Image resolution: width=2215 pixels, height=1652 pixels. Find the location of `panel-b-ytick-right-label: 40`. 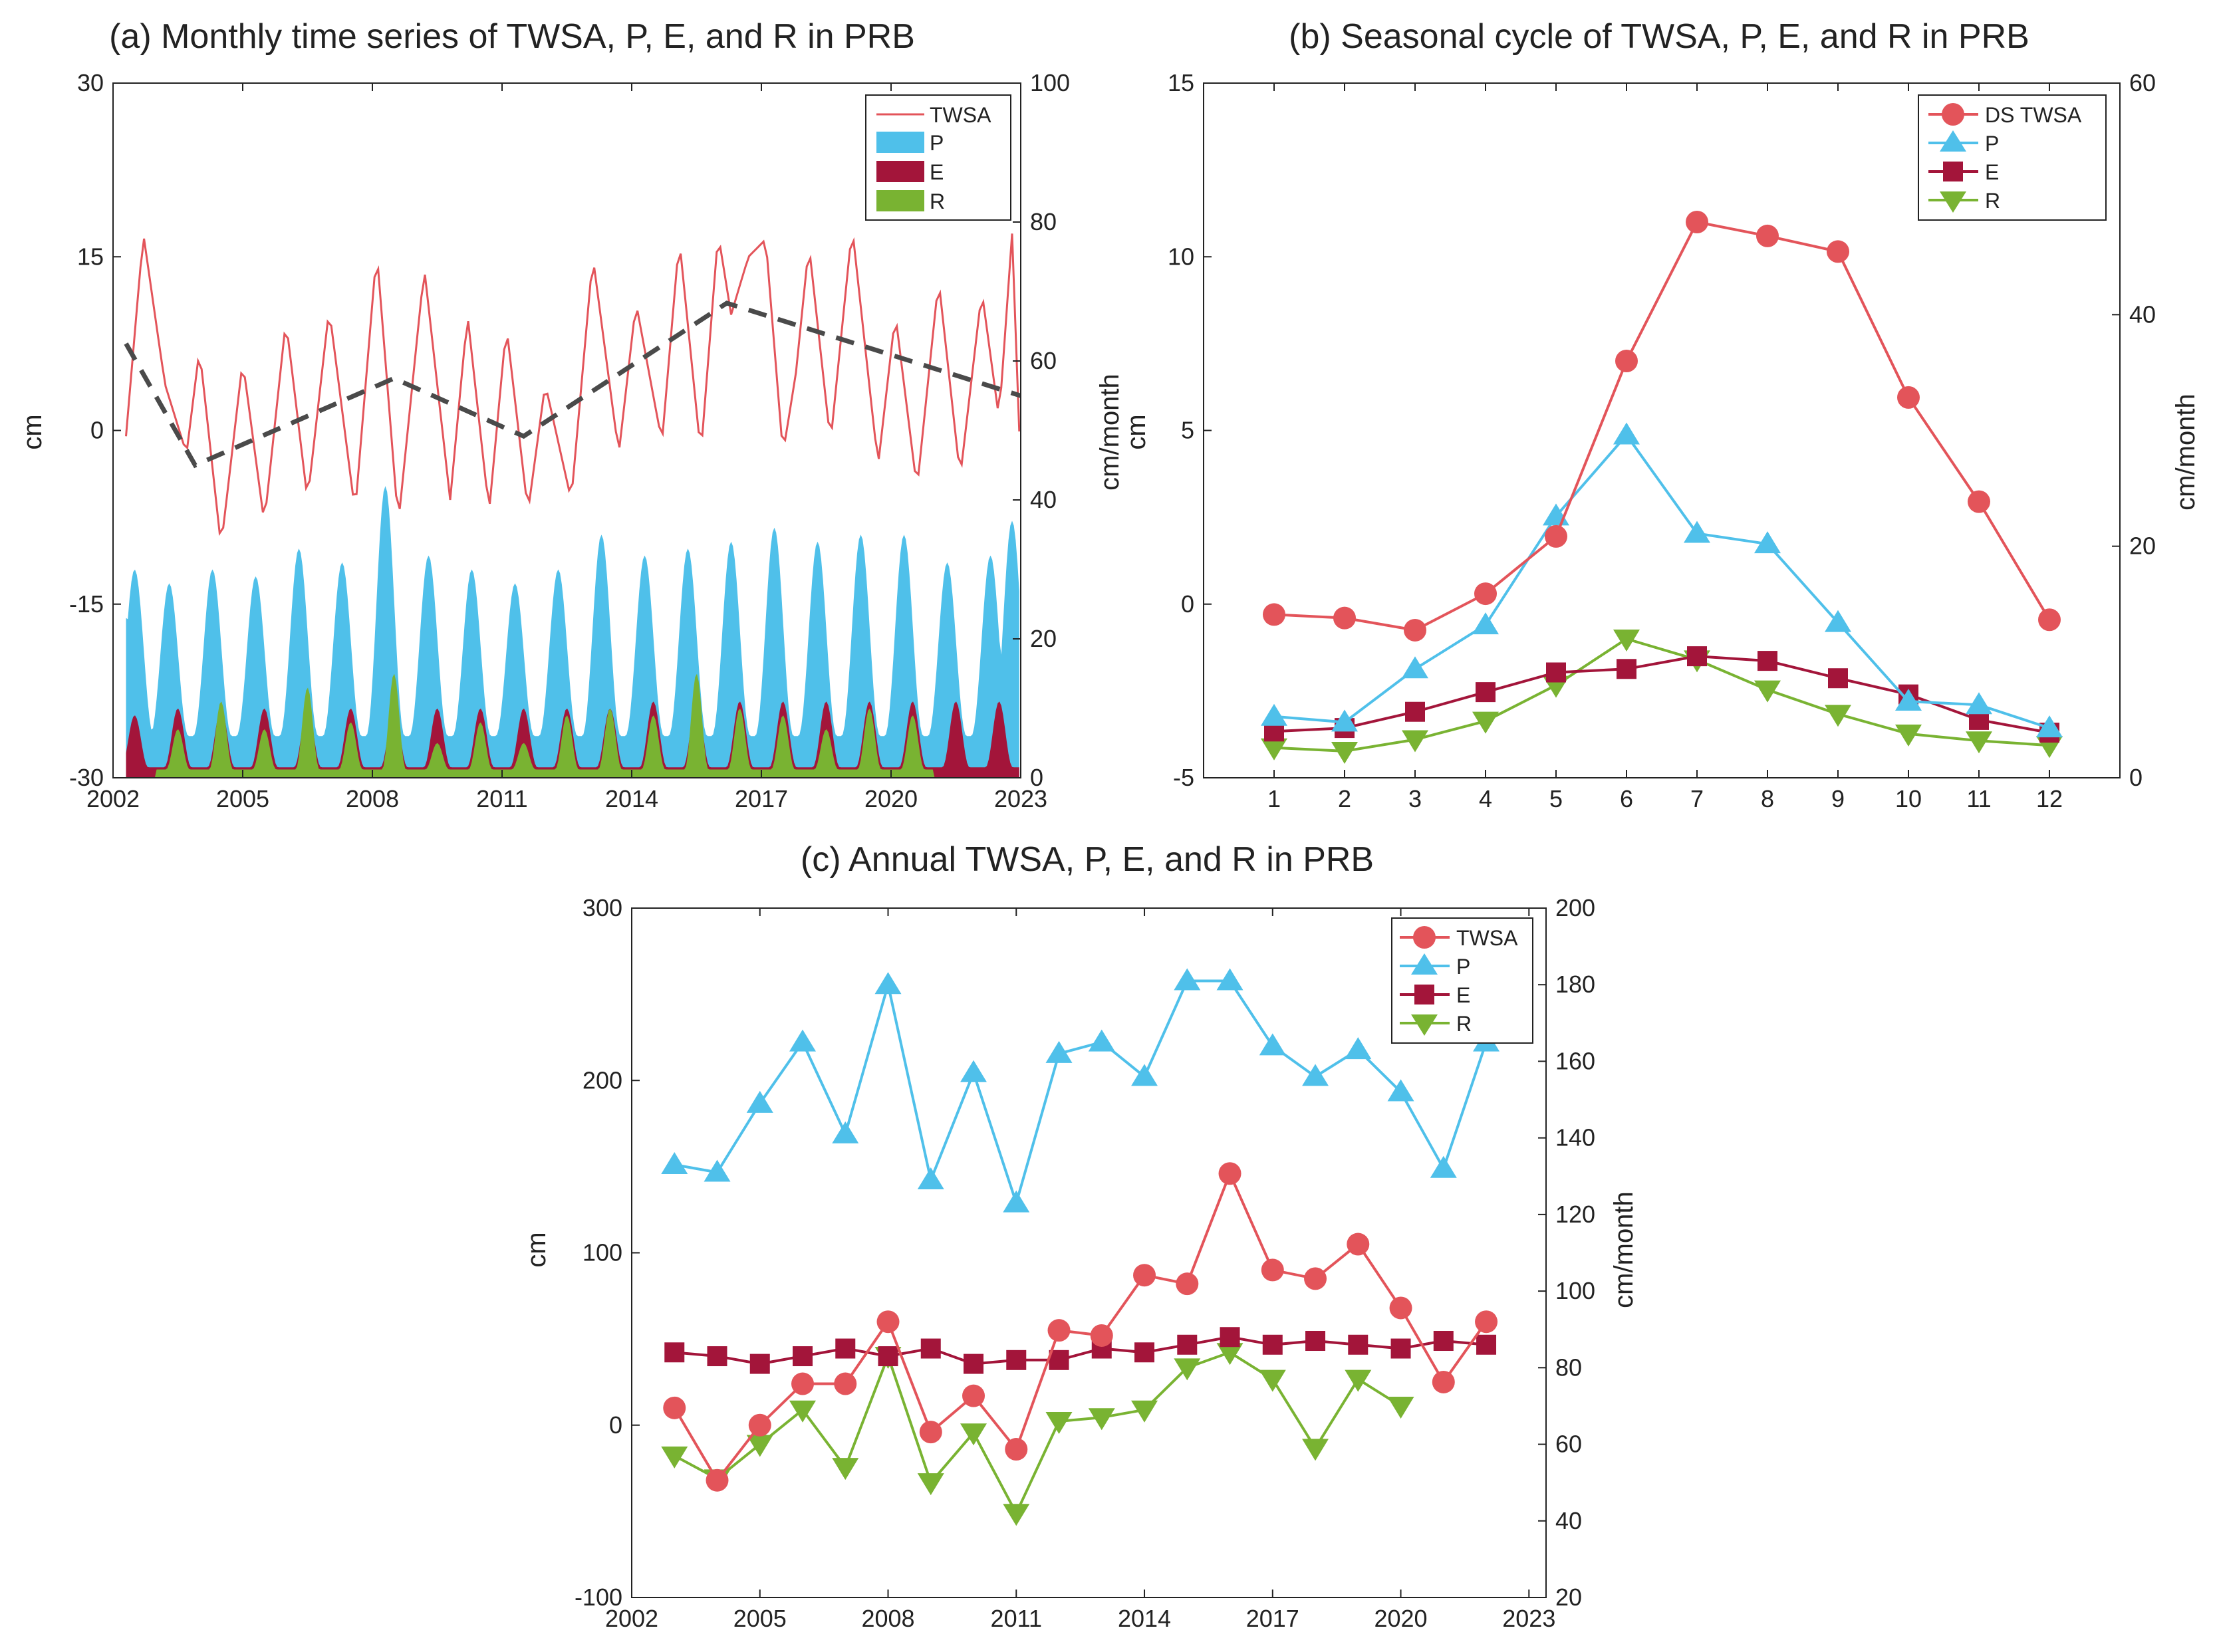

panel-b-ytick-right-label: 40 is located at coordinates (2142, 314).